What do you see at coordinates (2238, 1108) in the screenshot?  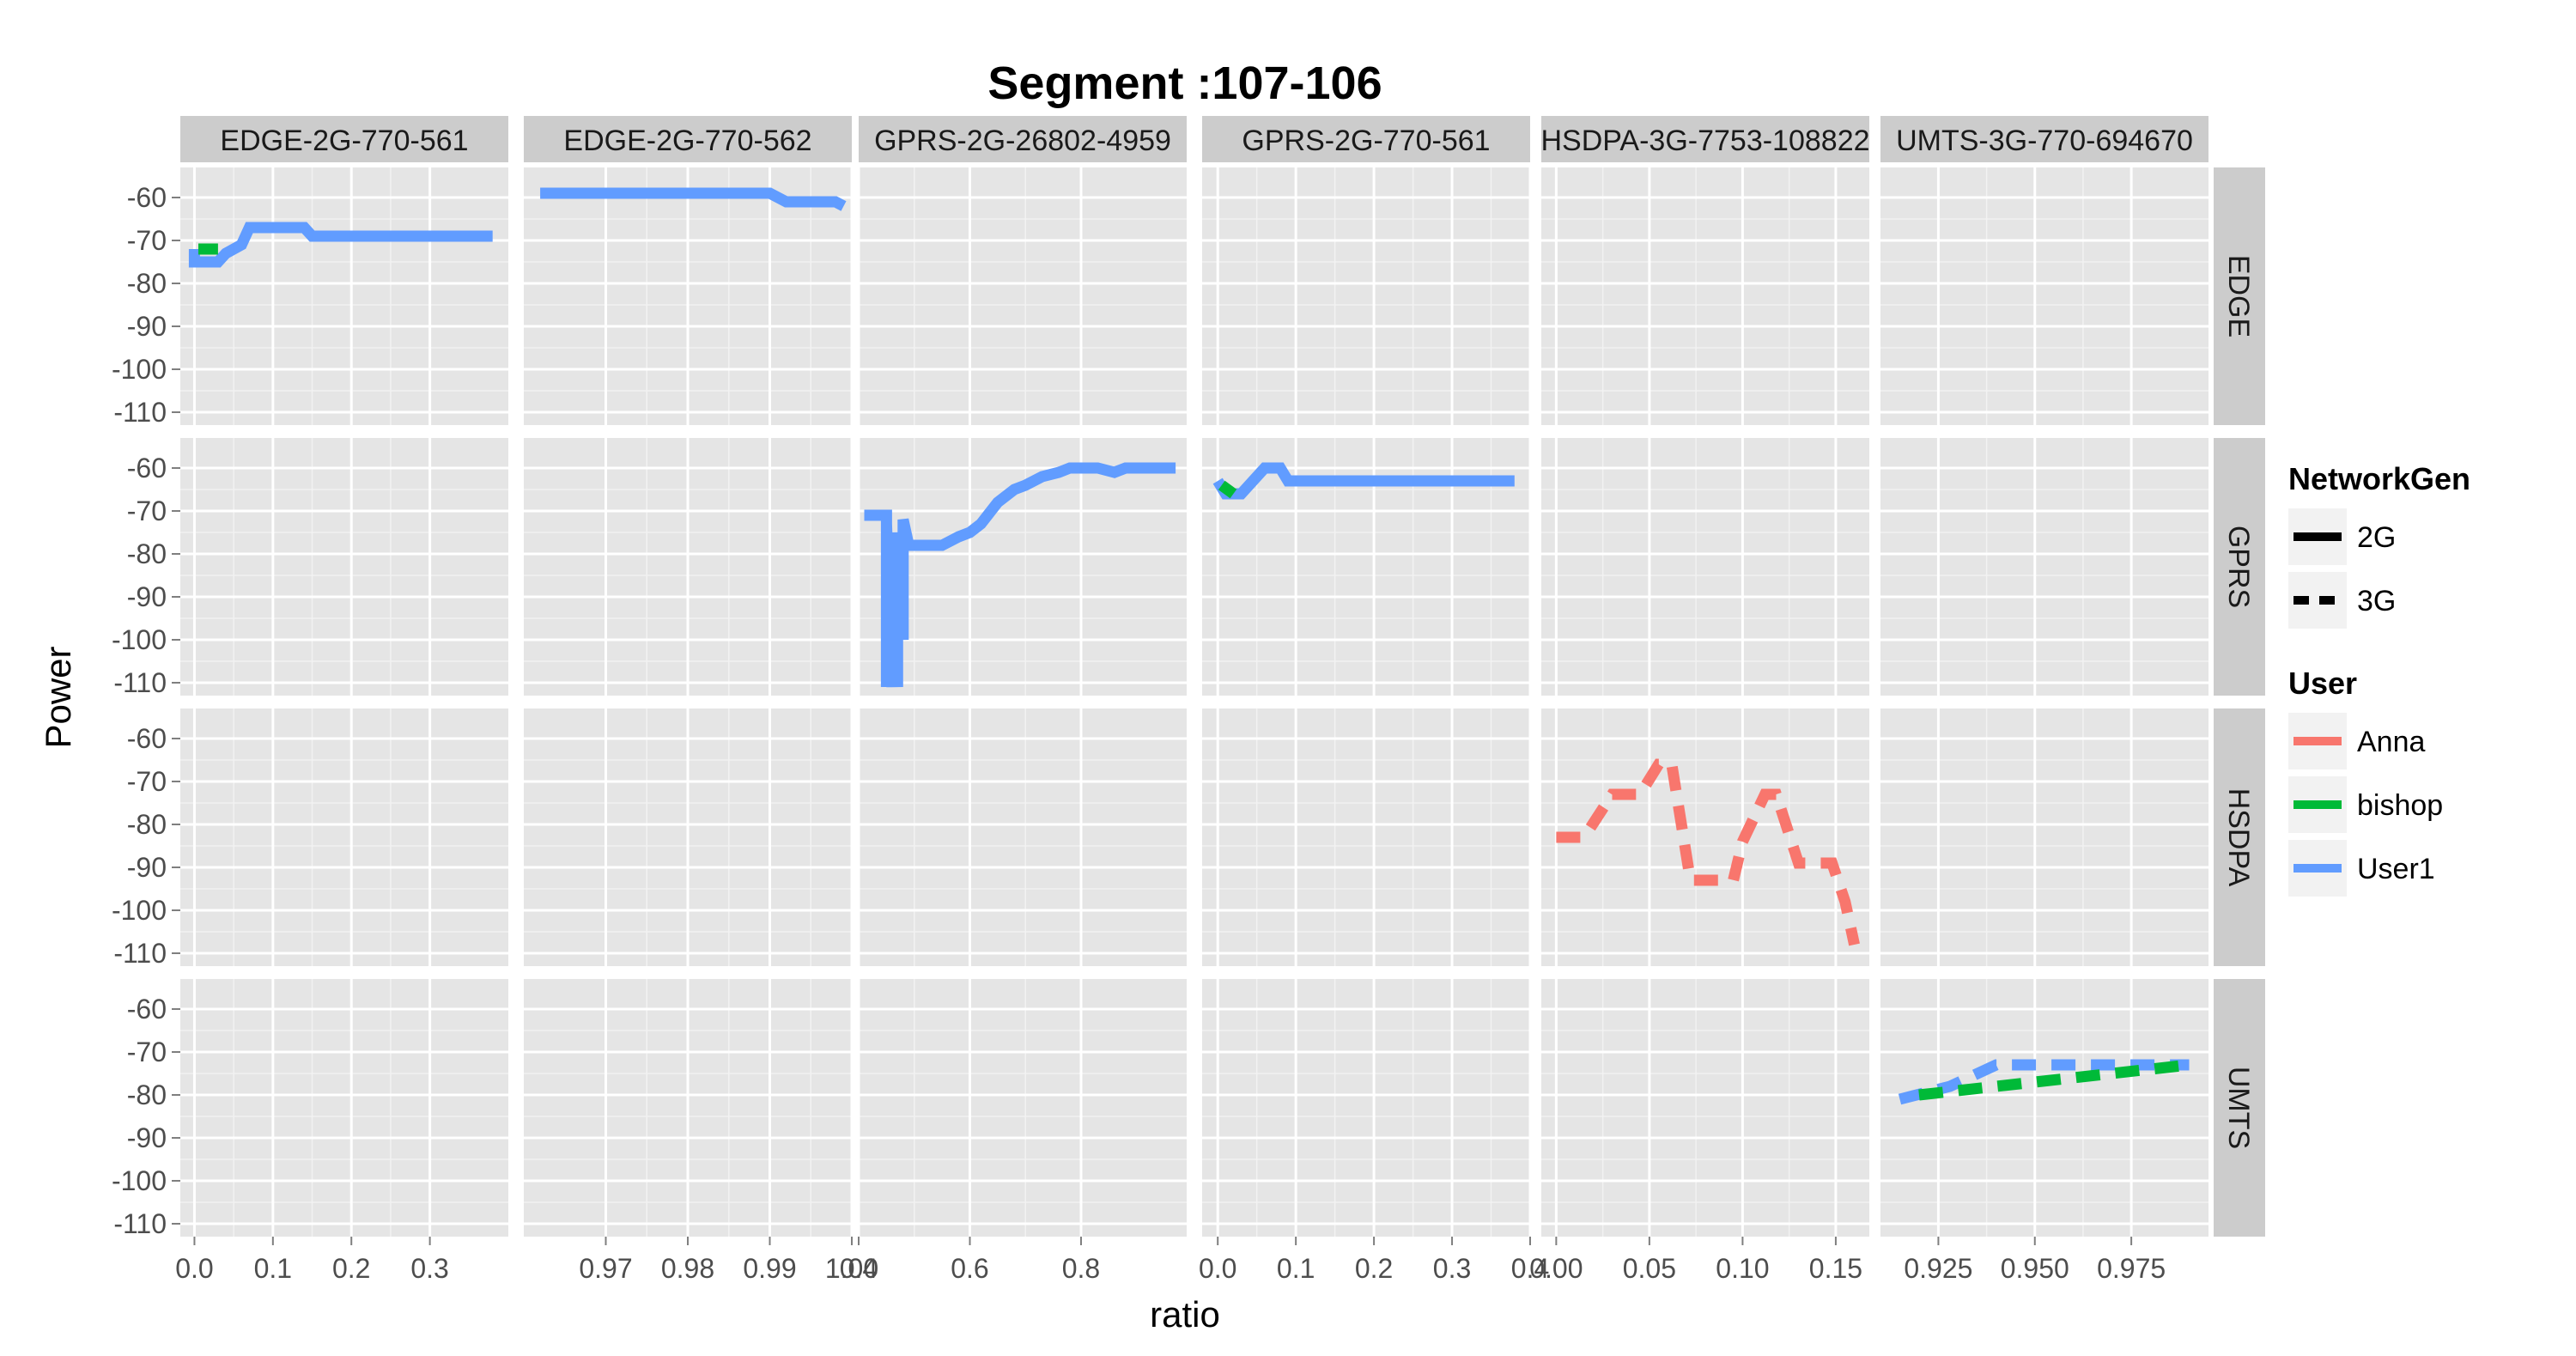 I see `row-strip-label: UMTS` at bounding box center [2238, 1108].